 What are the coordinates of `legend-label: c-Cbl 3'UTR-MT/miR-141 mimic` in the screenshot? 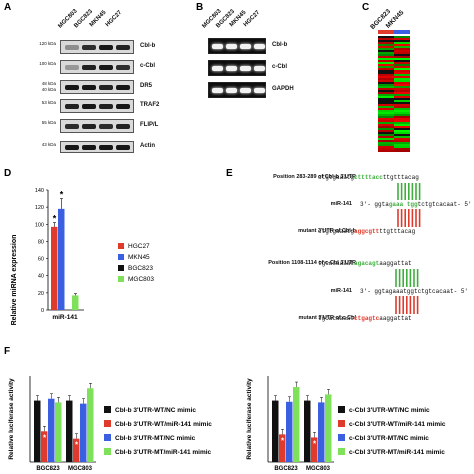 It's located at (397, 452).